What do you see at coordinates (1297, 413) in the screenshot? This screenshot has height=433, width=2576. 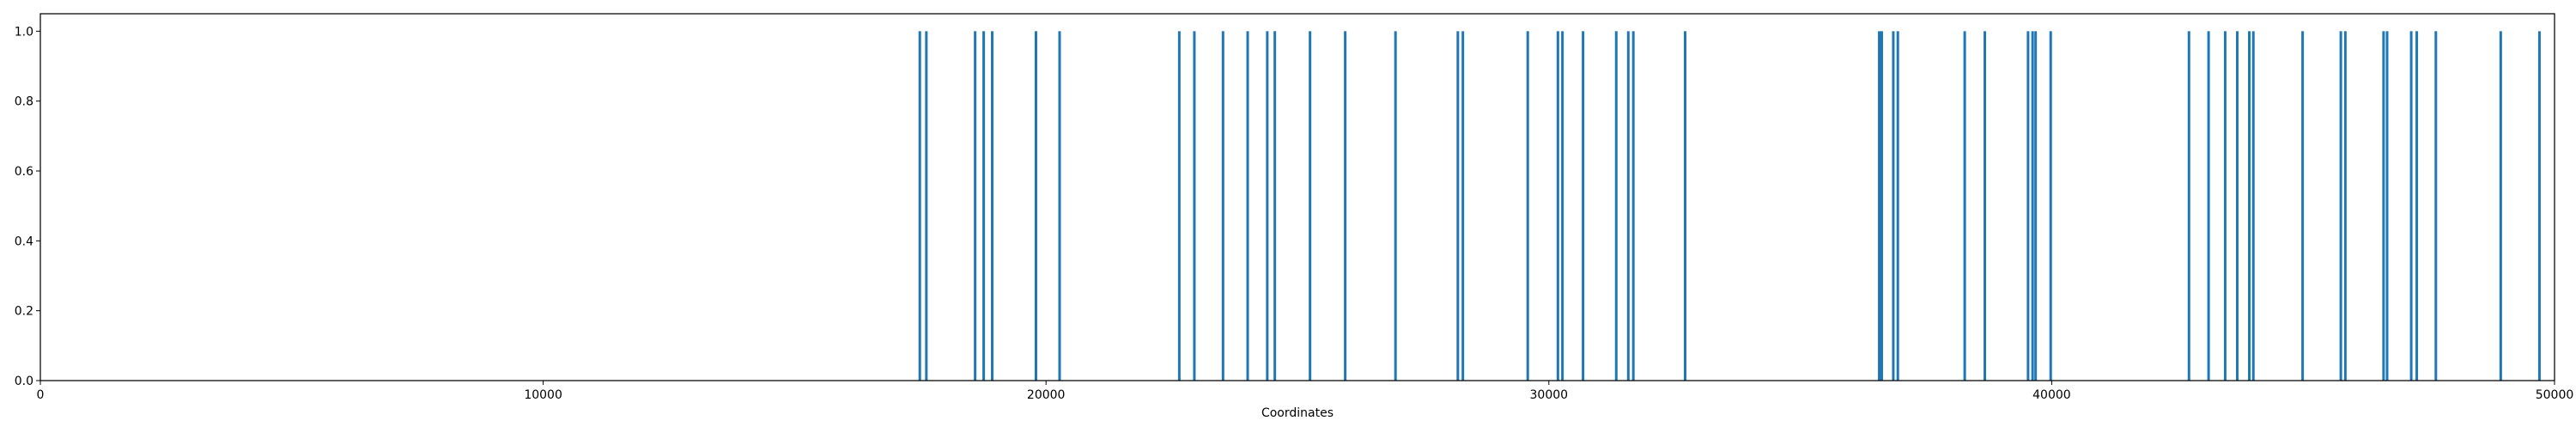 I see `x-axis-label: Coordinates` at bounding box center [1297, 413].